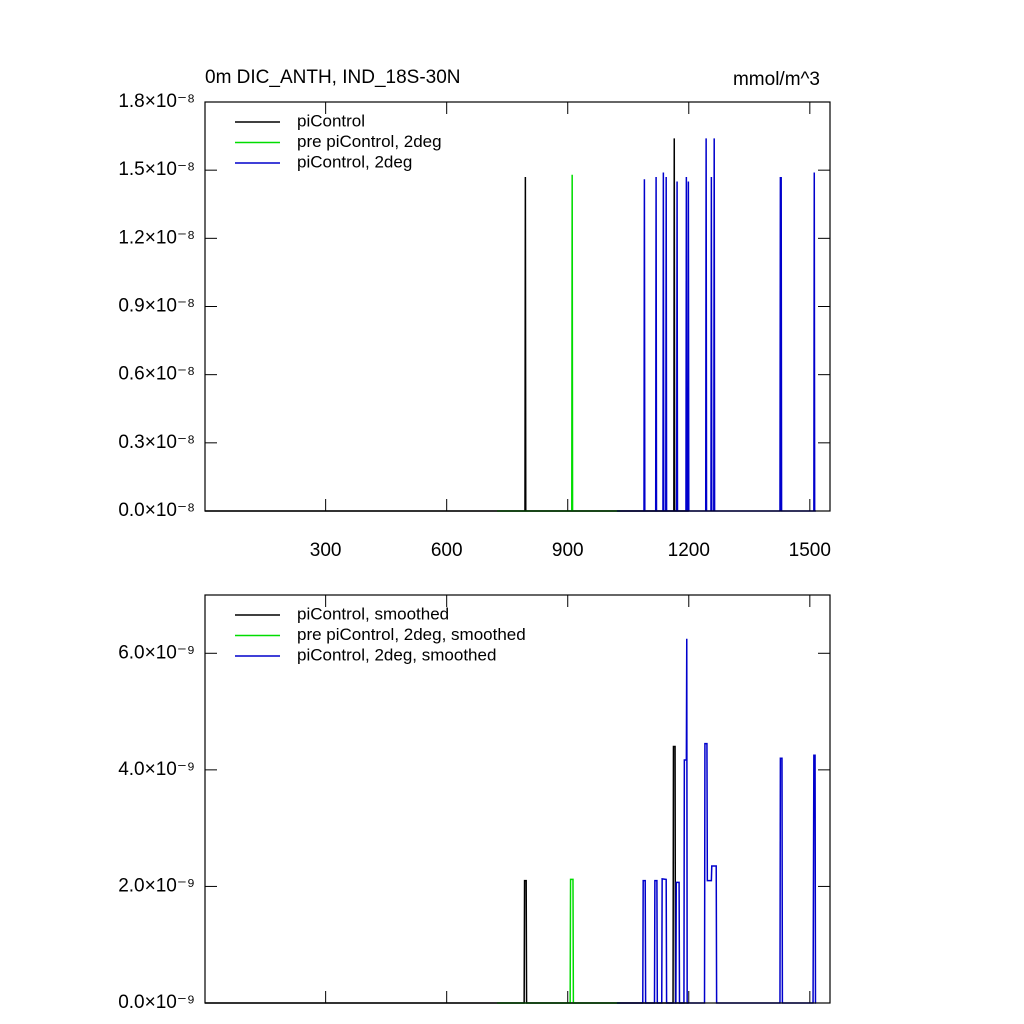  I want to click on x-tick-label: 1500, so click(810, 550).